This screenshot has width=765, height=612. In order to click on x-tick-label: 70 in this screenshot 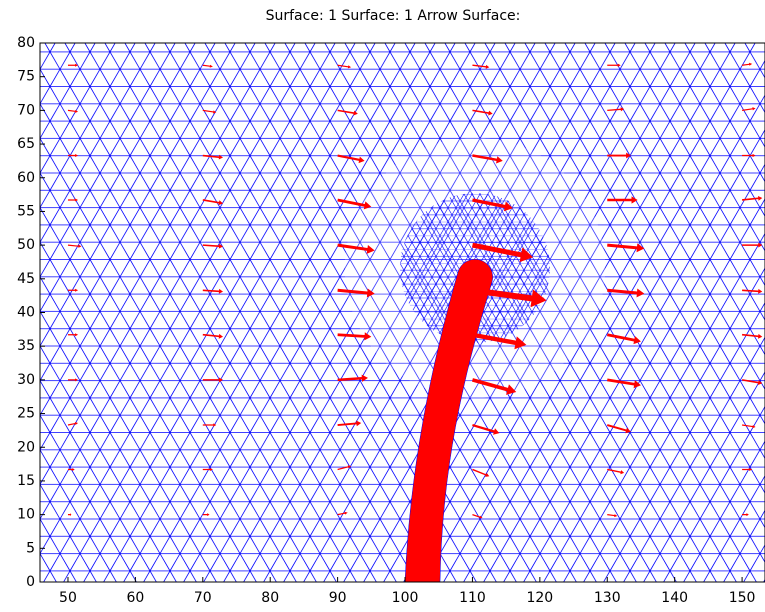, I will do `click(203, 598)`.